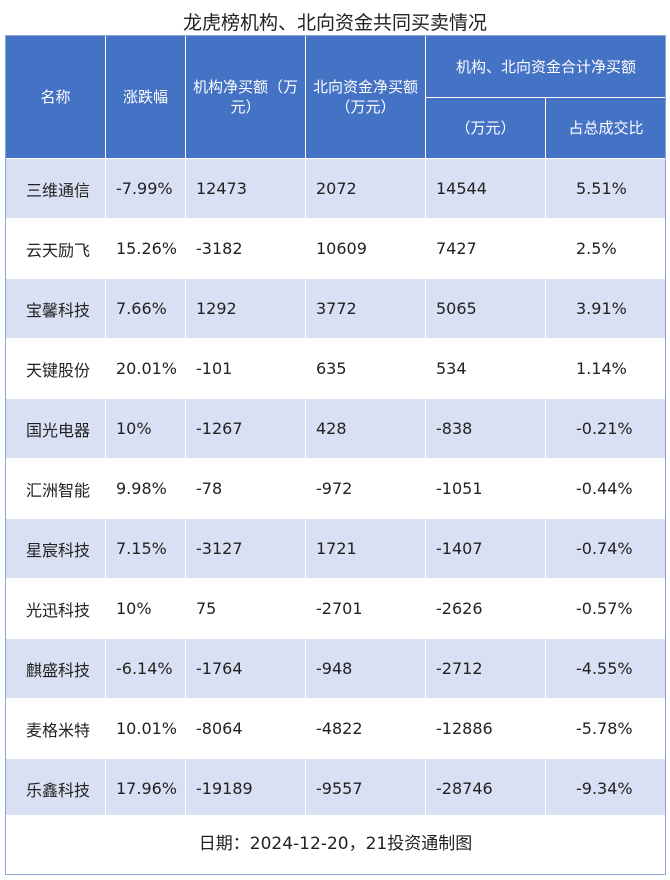 The width and height of the screenshot is (670, 880). Describe the element at coordinates (606, 308) in the screenshot. I see `turnover-share-cell: 3.91%` at that location.